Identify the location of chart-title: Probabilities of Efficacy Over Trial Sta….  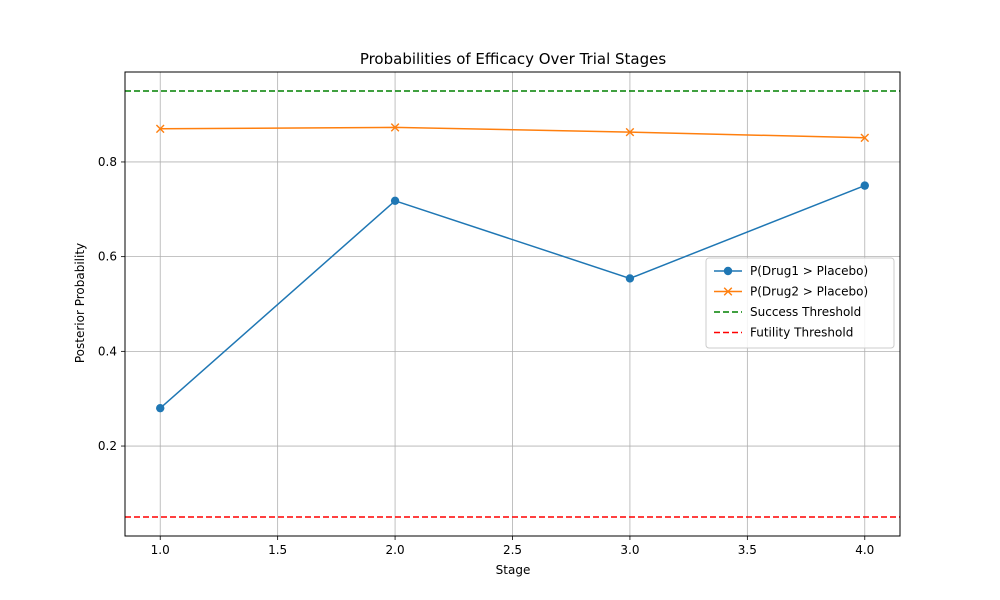
(513, 59).